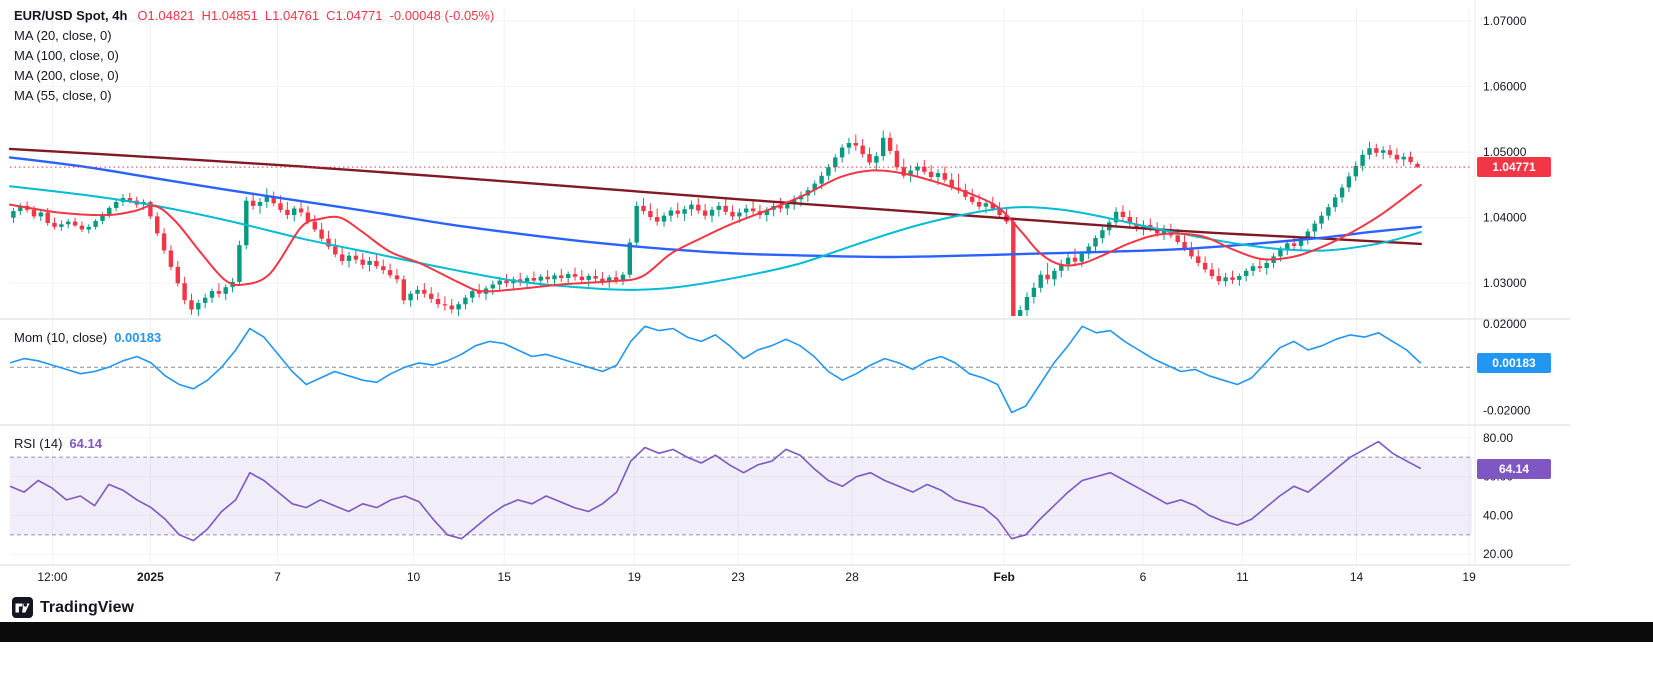 This screenshot has height=674, width=1653. I want to click on ohlc-open: O1.04821, so click(166, 15).